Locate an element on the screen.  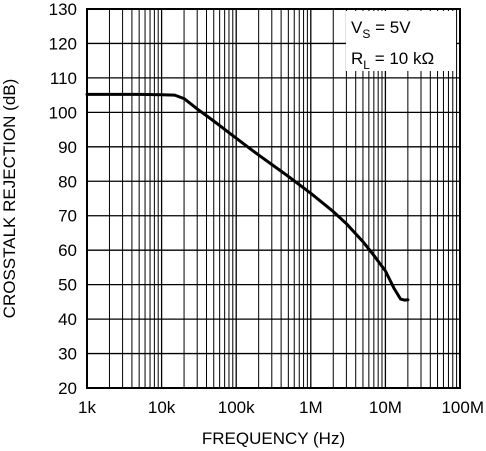
y-tick-label: 70 is located at coordinates (67, 216).